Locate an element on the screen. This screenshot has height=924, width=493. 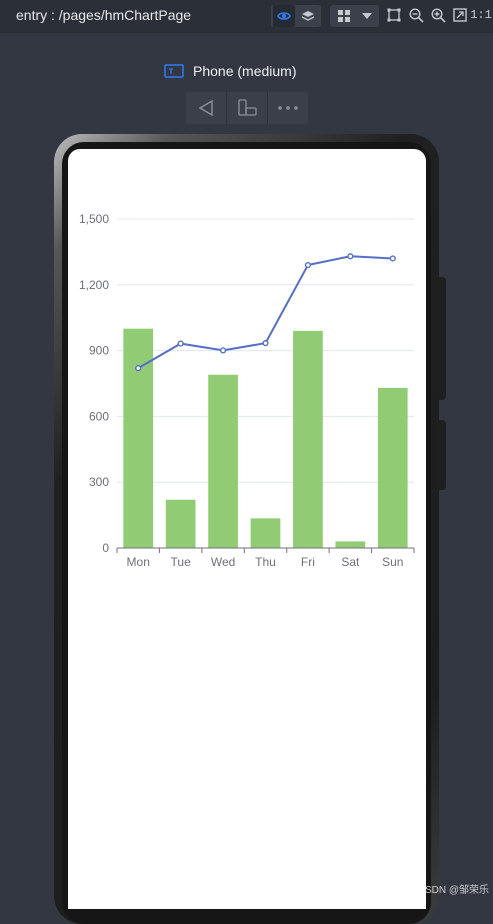
device-label: Phone (medium) is located at coordinates (230, 71).